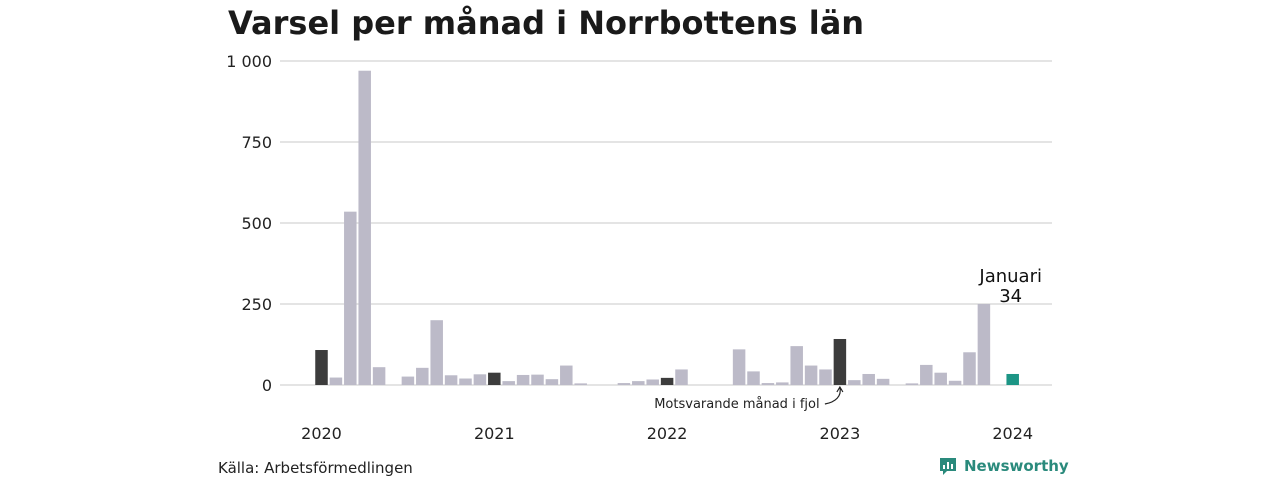 The height and width of the screenshot is (480, 1280). I want to click on callout-label: Januari, so click(1010, 276).